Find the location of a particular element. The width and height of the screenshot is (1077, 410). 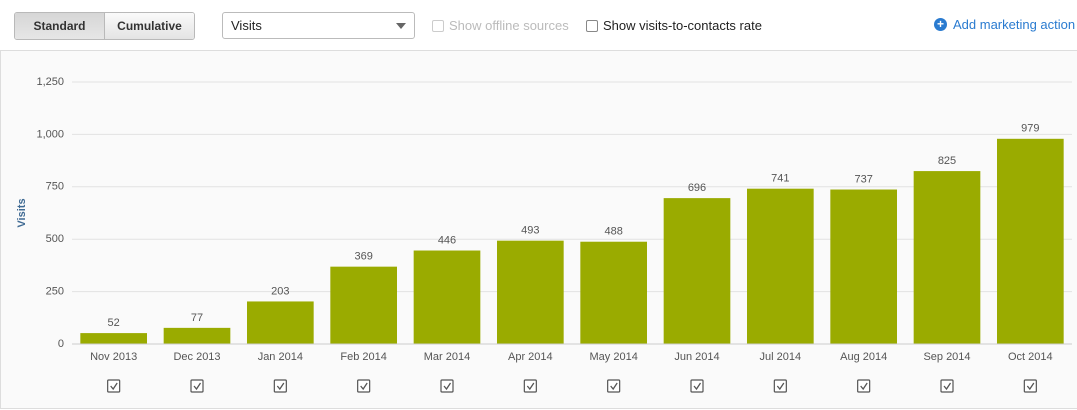

mode-button: Cumulative is located at coordinates (149, 26).